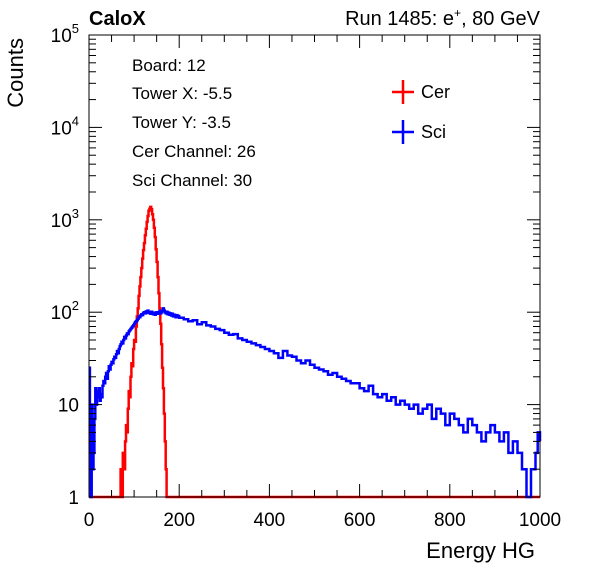 The width and height of the screenshot is (596, 572). I want to click on x-tick-label: 200, so click(179, 520).